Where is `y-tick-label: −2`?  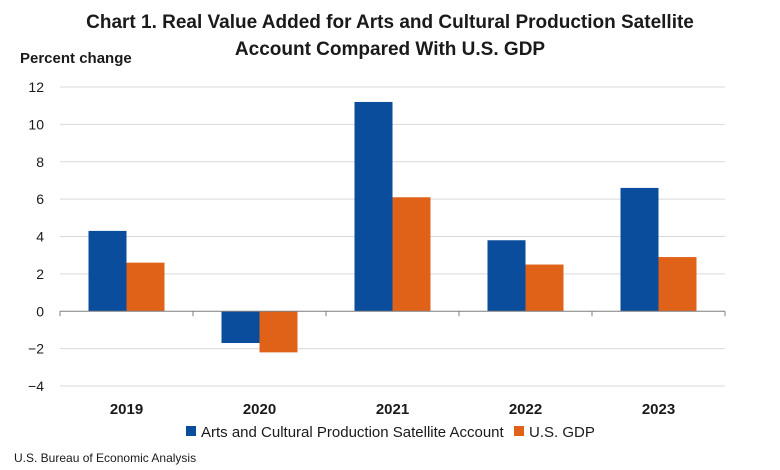 y-tick-label: −2 is located at coordinates (36, 349).